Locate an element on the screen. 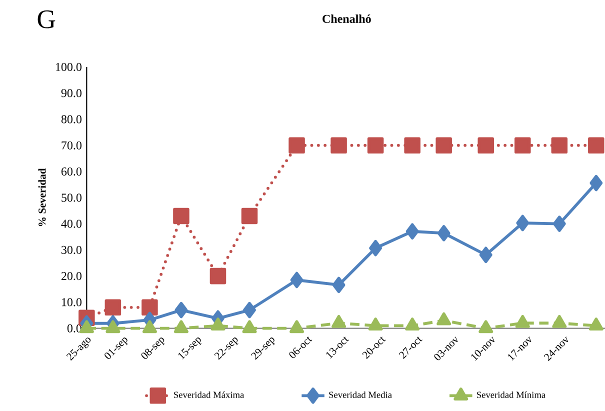 The image size is (605, 411). y-tick-label: 100.0 is located at coordinates (69, 67).